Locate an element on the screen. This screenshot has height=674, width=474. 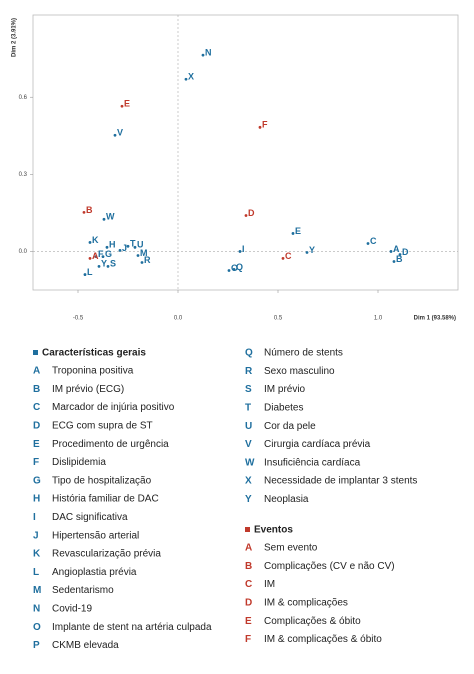
legend-text: CKMB elevada is located at coordinates (85, 645).